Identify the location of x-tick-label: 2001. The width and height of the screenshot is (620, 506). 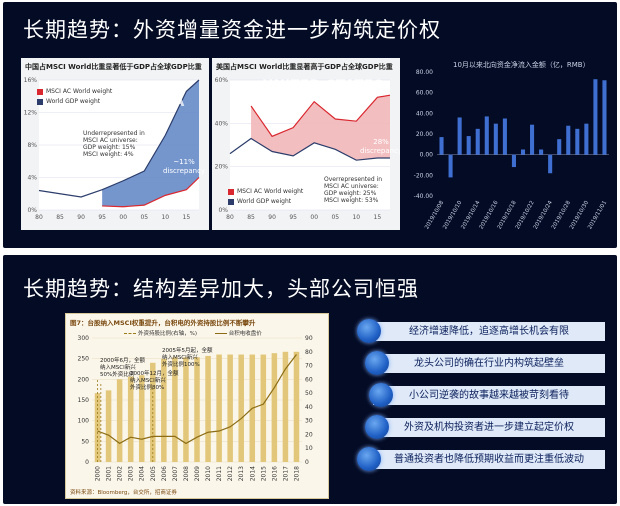
(109, 473).